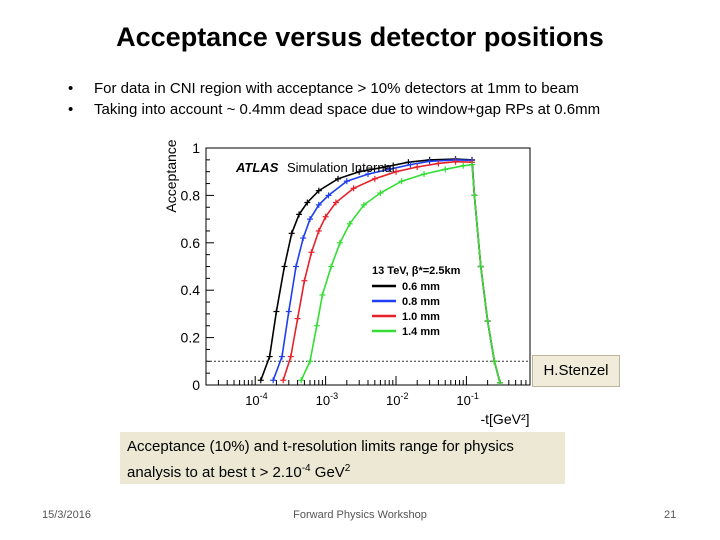 This screenshot has width=720, height=540. What do you see at coordinates (504, 419) in the screenshot?
I see `x-axis-label: -t[GeV²]` at bounding box center [504, 419].